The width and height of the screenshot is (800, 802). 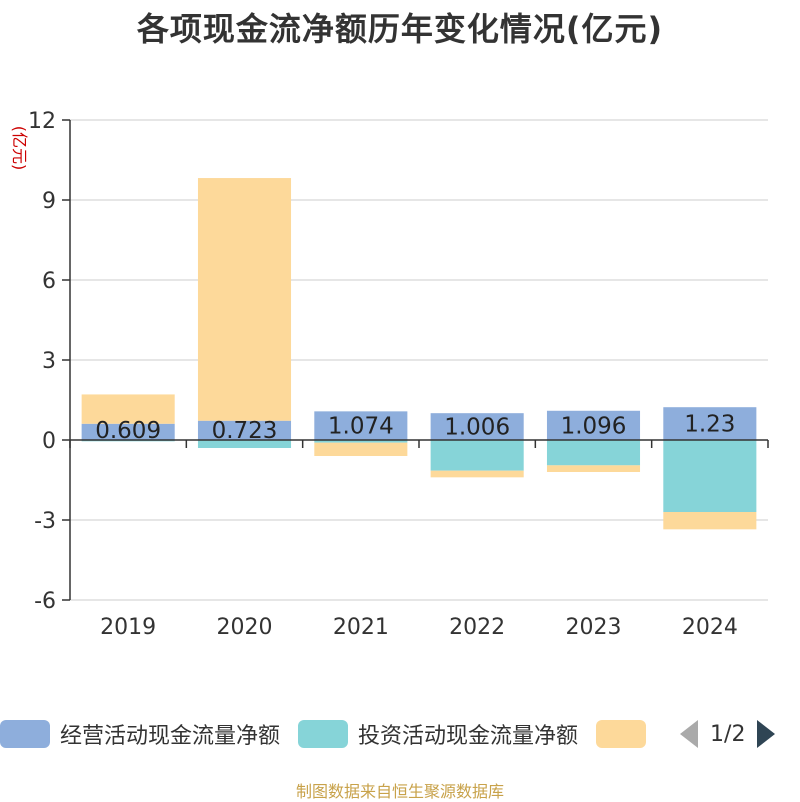 I want to click on y-axis-label: (亿元), so click(x=19, y=148).